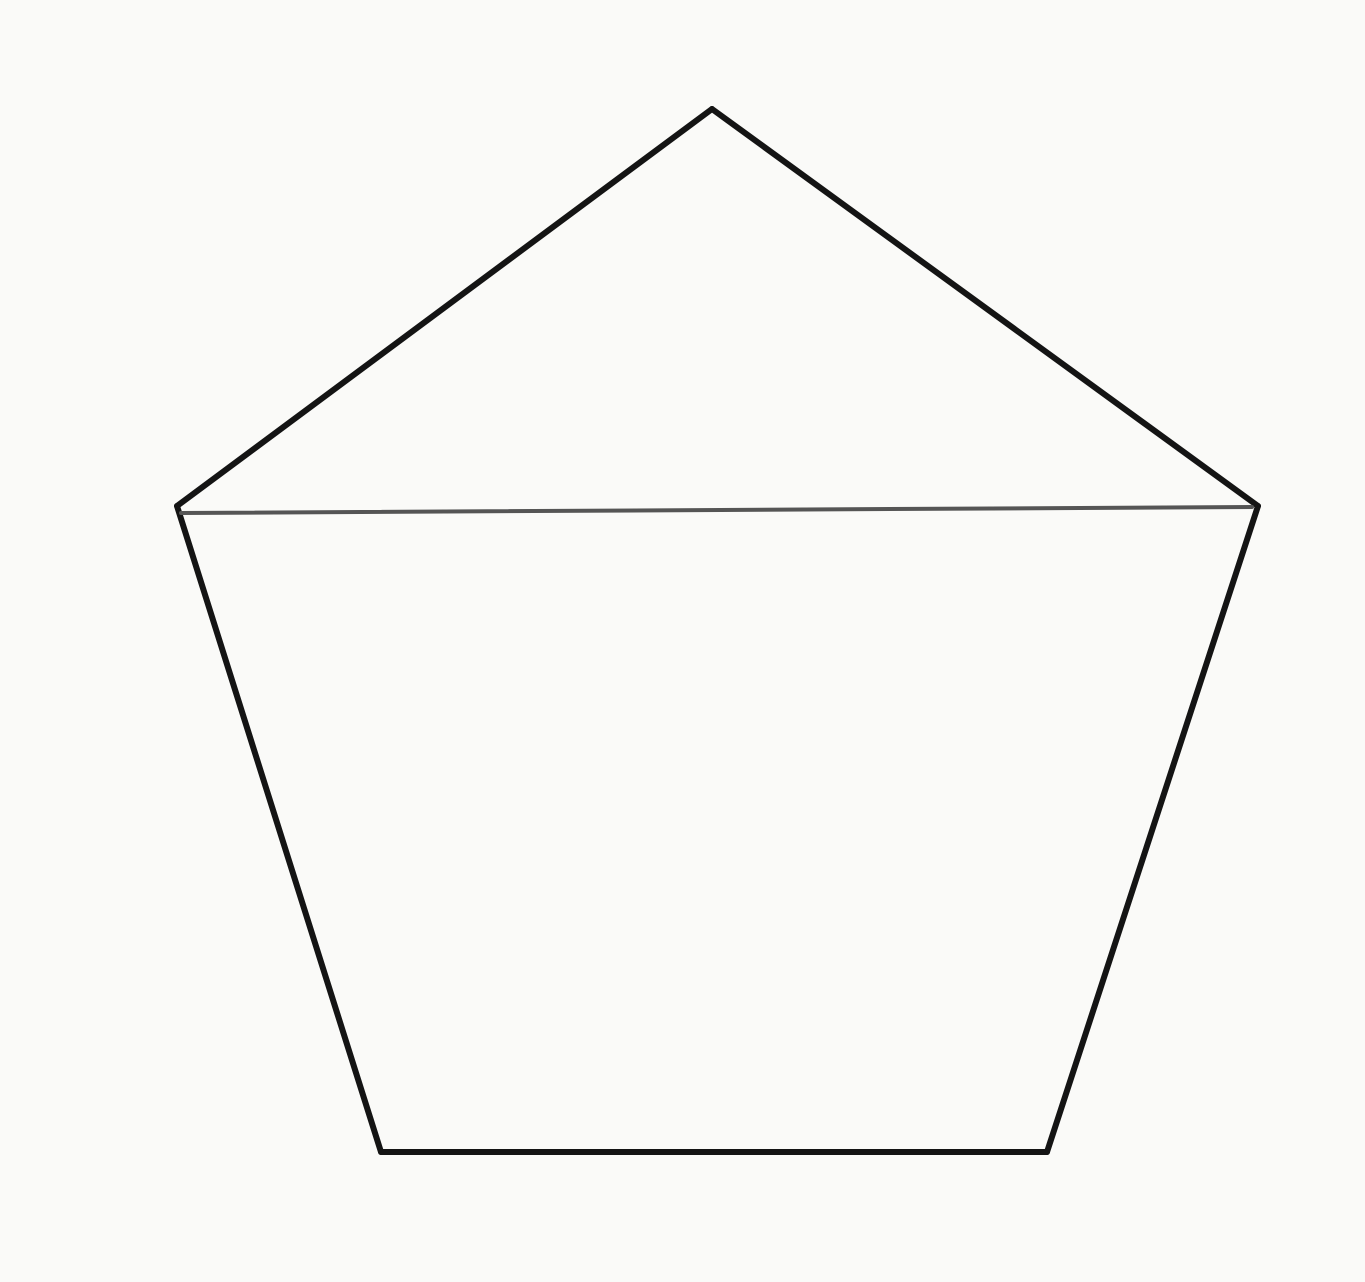  What do you see at coordinates (279, 829) in the screenshot?
I see `edge-left` at bounding box center [279, 829].